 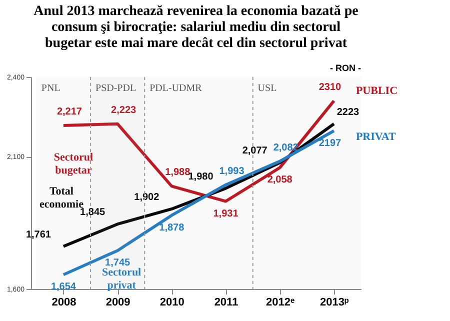 I want to click on data-label: 1,988, so click(x=178, y=172).